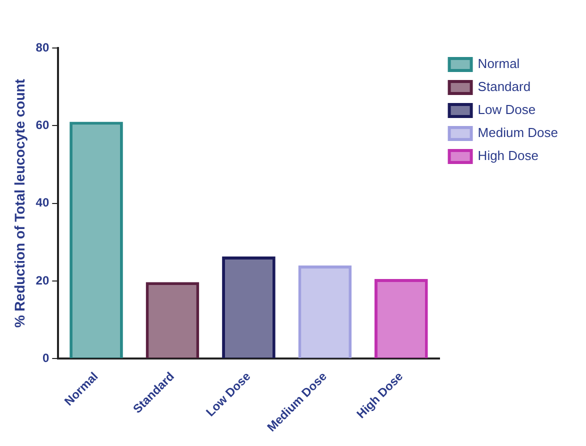  What do you see at coordinates (508, 156) in the screenshot?
I see `legend-label: High Dose` at bounding box center [508, 156].